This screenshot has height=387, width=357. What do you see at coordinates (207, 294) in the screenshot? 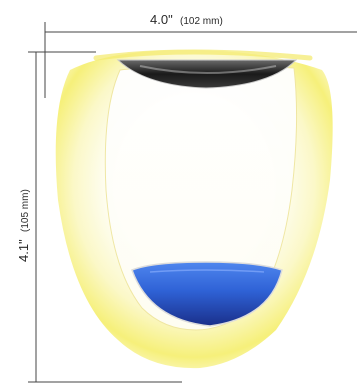
I see `bottom-blue-lens` at bounding box center [207, 294].